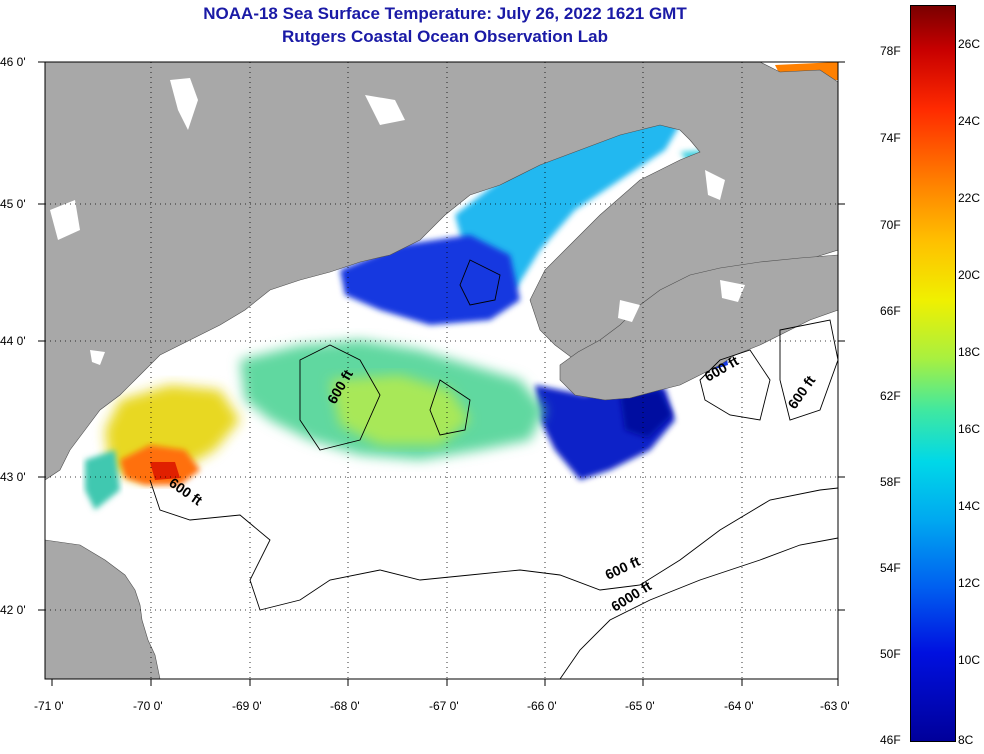 Image resolution: width=984 pixels, height=754 pixels. I want to click on lon-label: -67 0', so click(444, 706).